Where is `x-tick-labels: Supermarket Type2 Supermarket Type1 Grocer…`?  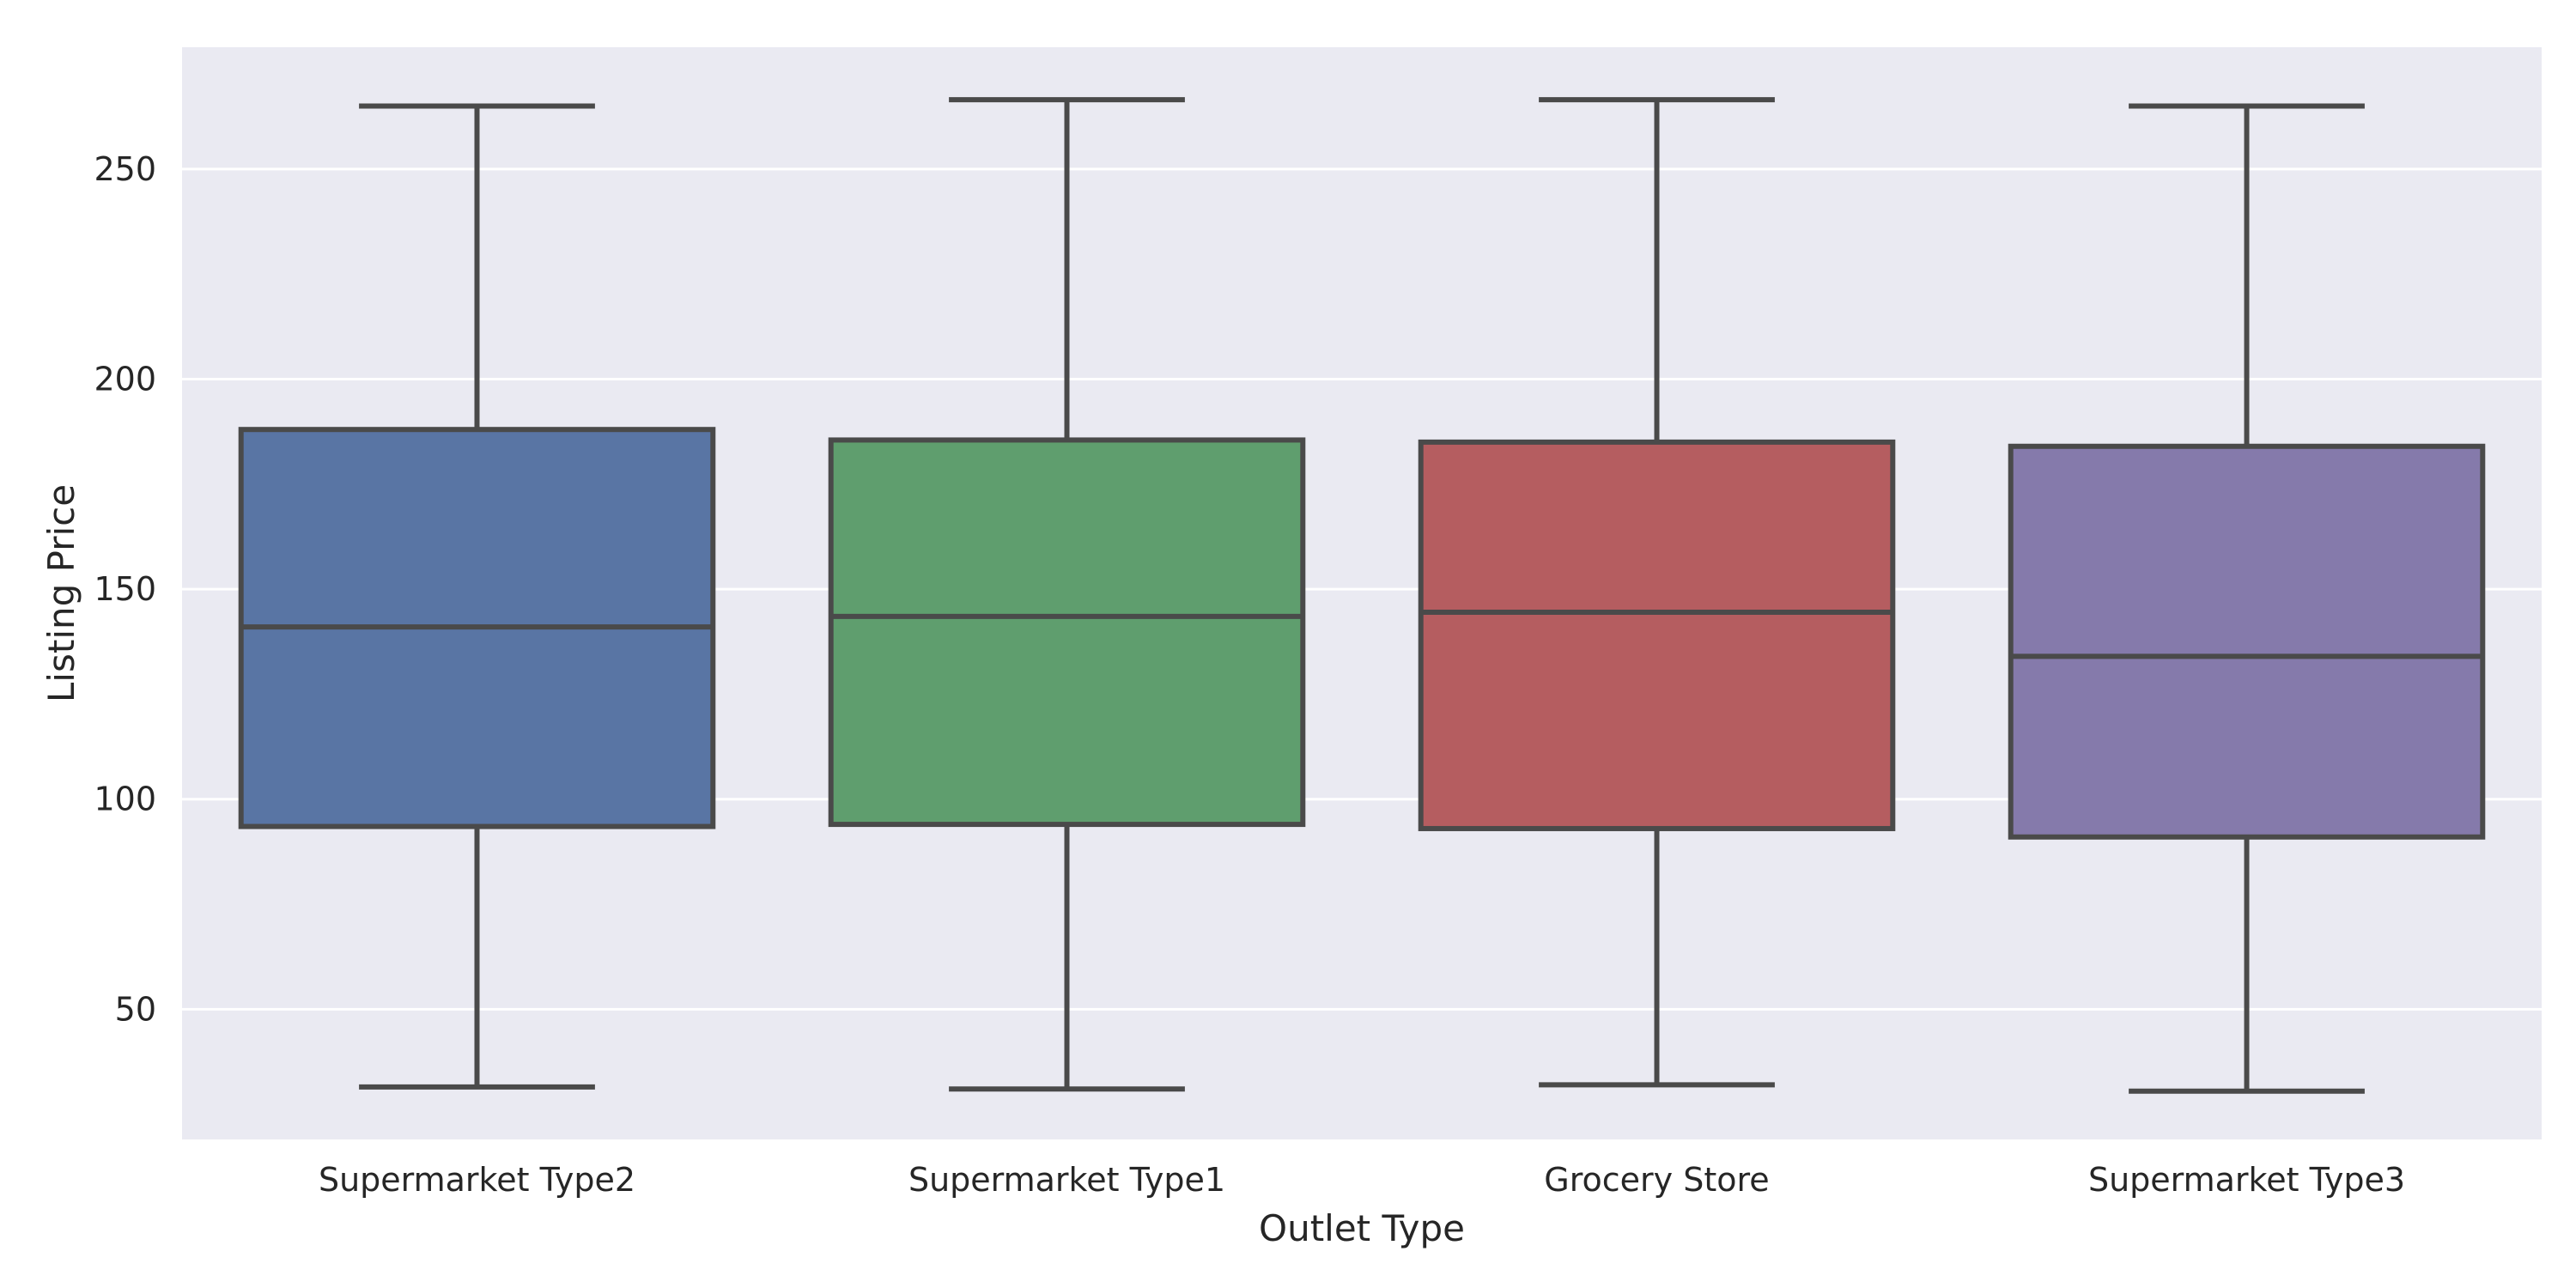 x-tick-labels: Supermarket Type2 Supermarket Type1 Grocer… is located at coordinates (1362, 1180).